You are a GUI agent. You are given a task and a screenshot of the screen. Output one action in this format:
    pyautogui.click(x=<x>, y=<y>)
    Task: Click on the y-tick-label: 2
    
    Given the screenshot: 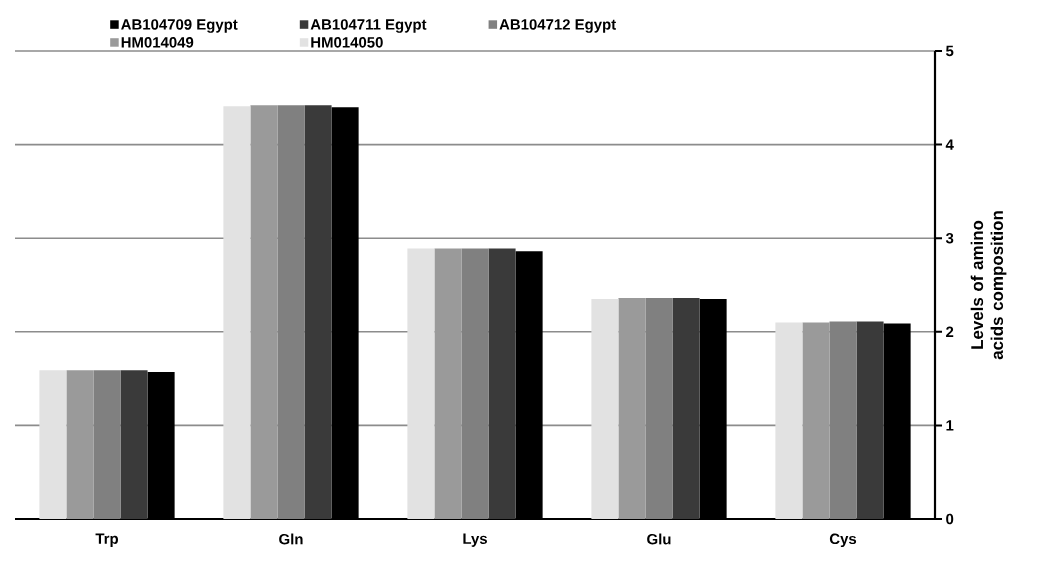 What is the action you would take?
    pyautogui.click(x=950, y=332)
    